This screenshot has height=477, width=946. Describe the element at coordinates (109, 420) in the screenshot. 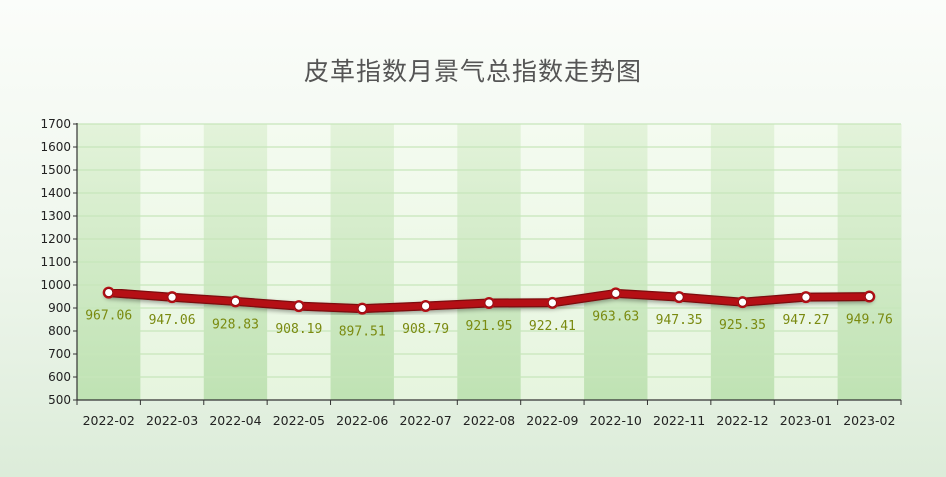

I see `x-tick-label: 2022-02` at that location.